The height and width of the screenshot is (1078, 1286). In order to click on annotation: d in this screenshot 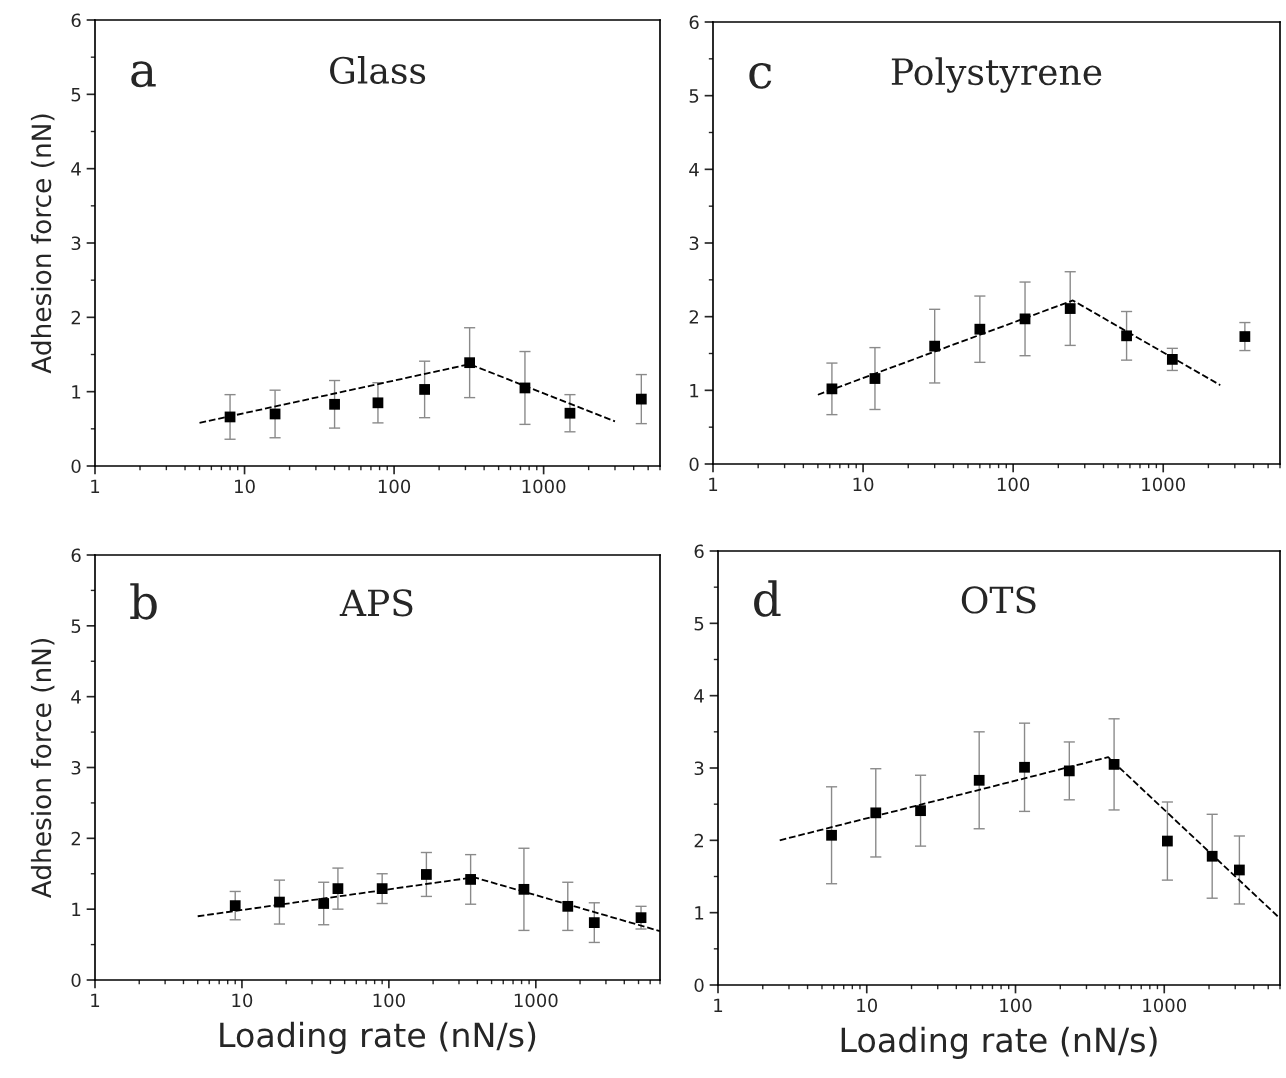, I will do `click(767, 598)`.